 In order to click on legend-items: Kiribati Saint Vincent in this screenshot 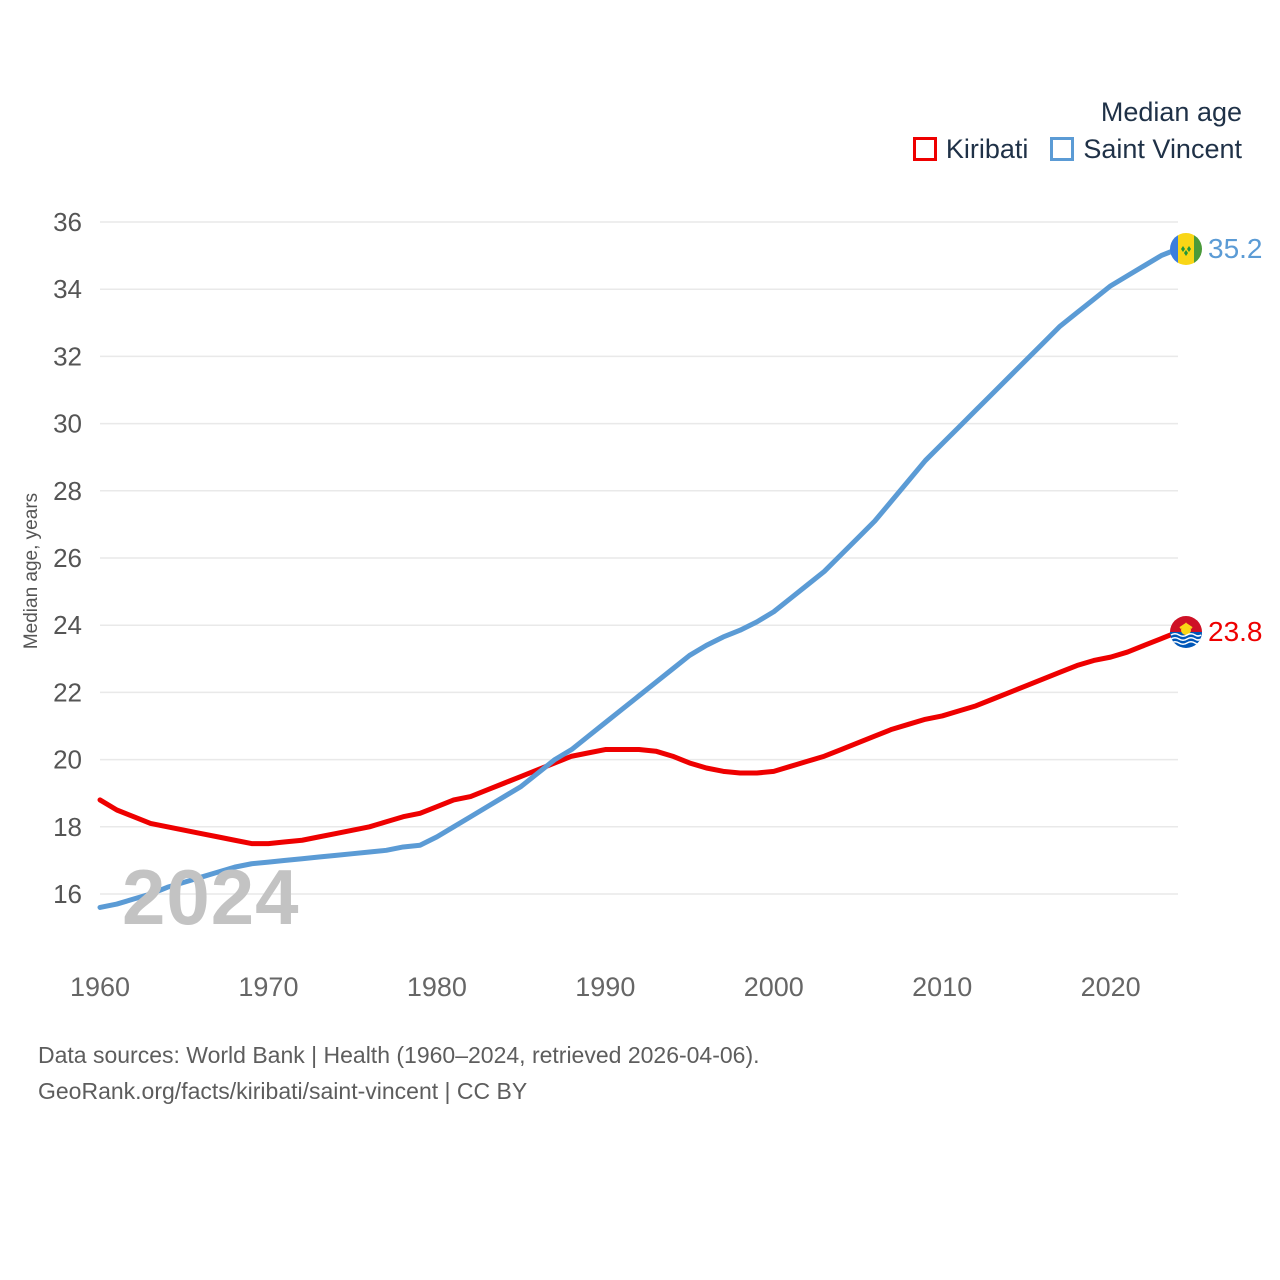, I will do `click(1077, 148)`.